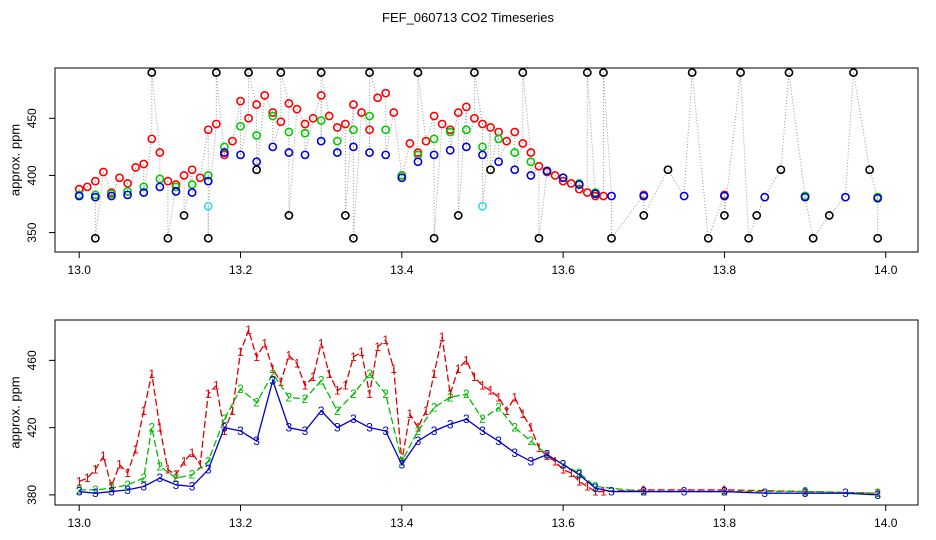 The width and height of the screenshot is (936, 540). Describe the element at coordinates (886, 523) in the screenshot. I see `x-tick-label: 14.0` at that location.